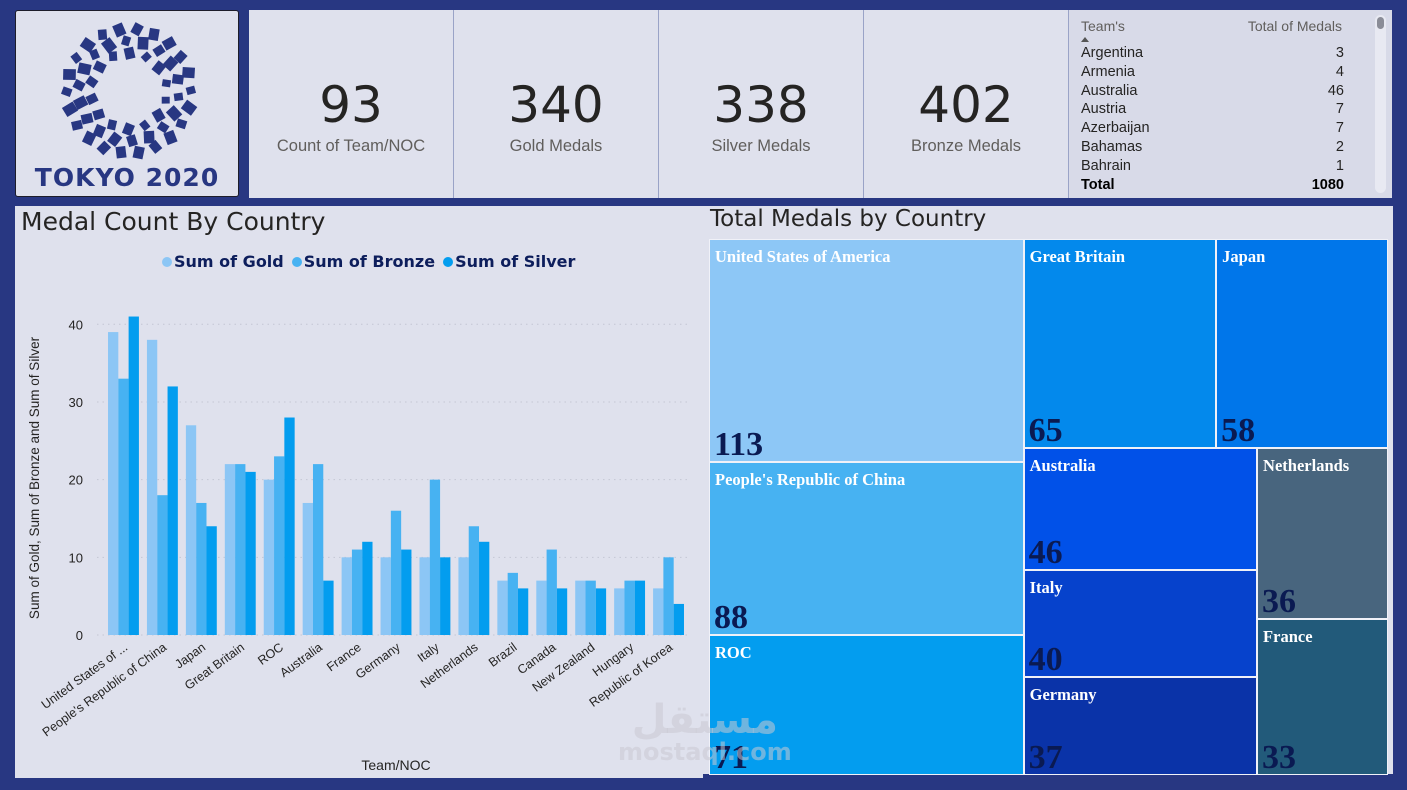 The image size is (1407, 790). I want to click on table-row: Australia 46, so click(1212, 91).